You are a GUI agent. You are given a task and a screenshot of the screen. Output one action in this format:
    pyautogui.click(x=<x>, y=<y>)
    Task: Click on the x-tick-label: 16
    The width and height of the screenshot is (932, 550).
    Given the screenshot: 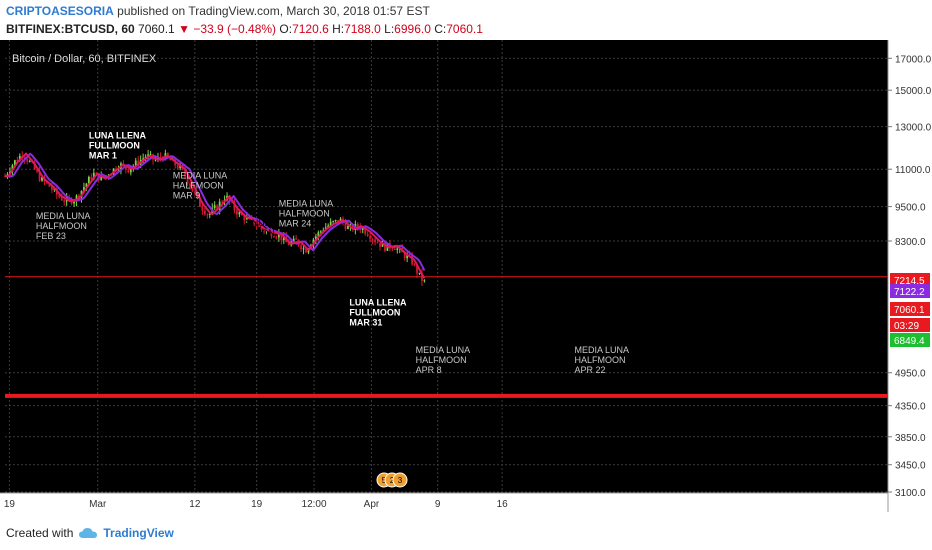 What is the action you would take?
    pyautogui.click(x=503, y=504)
    